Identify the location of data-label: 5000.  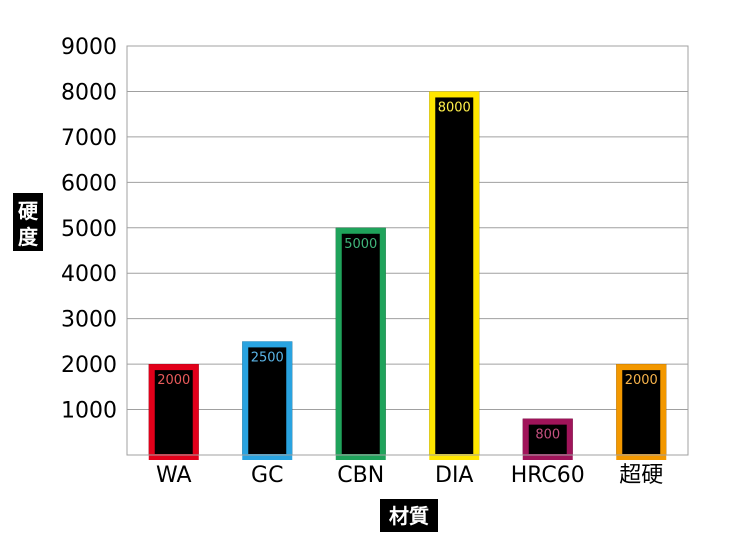
(360, 244).